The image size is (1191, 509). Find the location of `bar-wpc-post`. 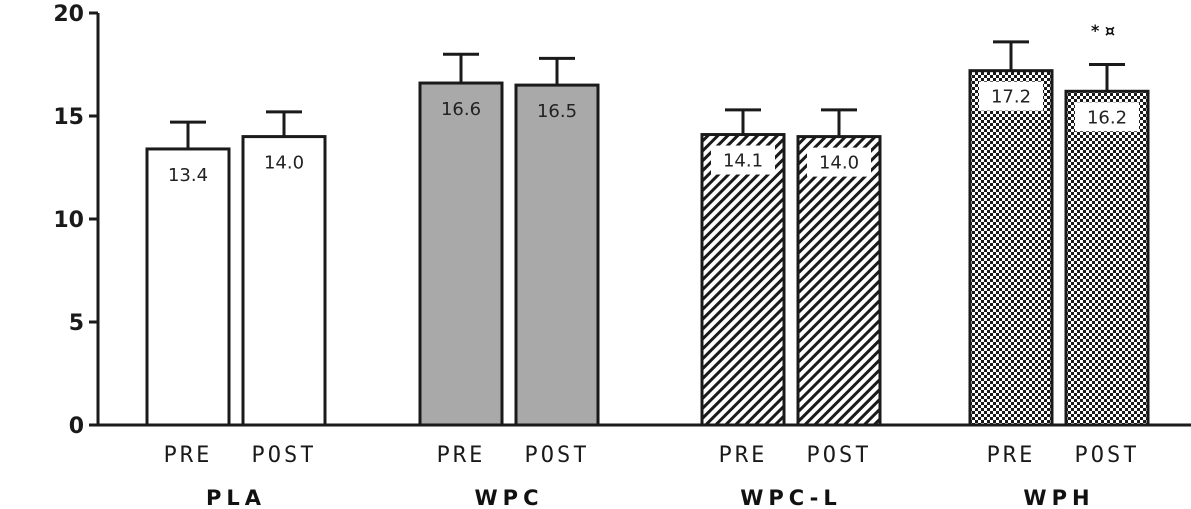

bar-wpc-post is located at coordinates (557, 255).